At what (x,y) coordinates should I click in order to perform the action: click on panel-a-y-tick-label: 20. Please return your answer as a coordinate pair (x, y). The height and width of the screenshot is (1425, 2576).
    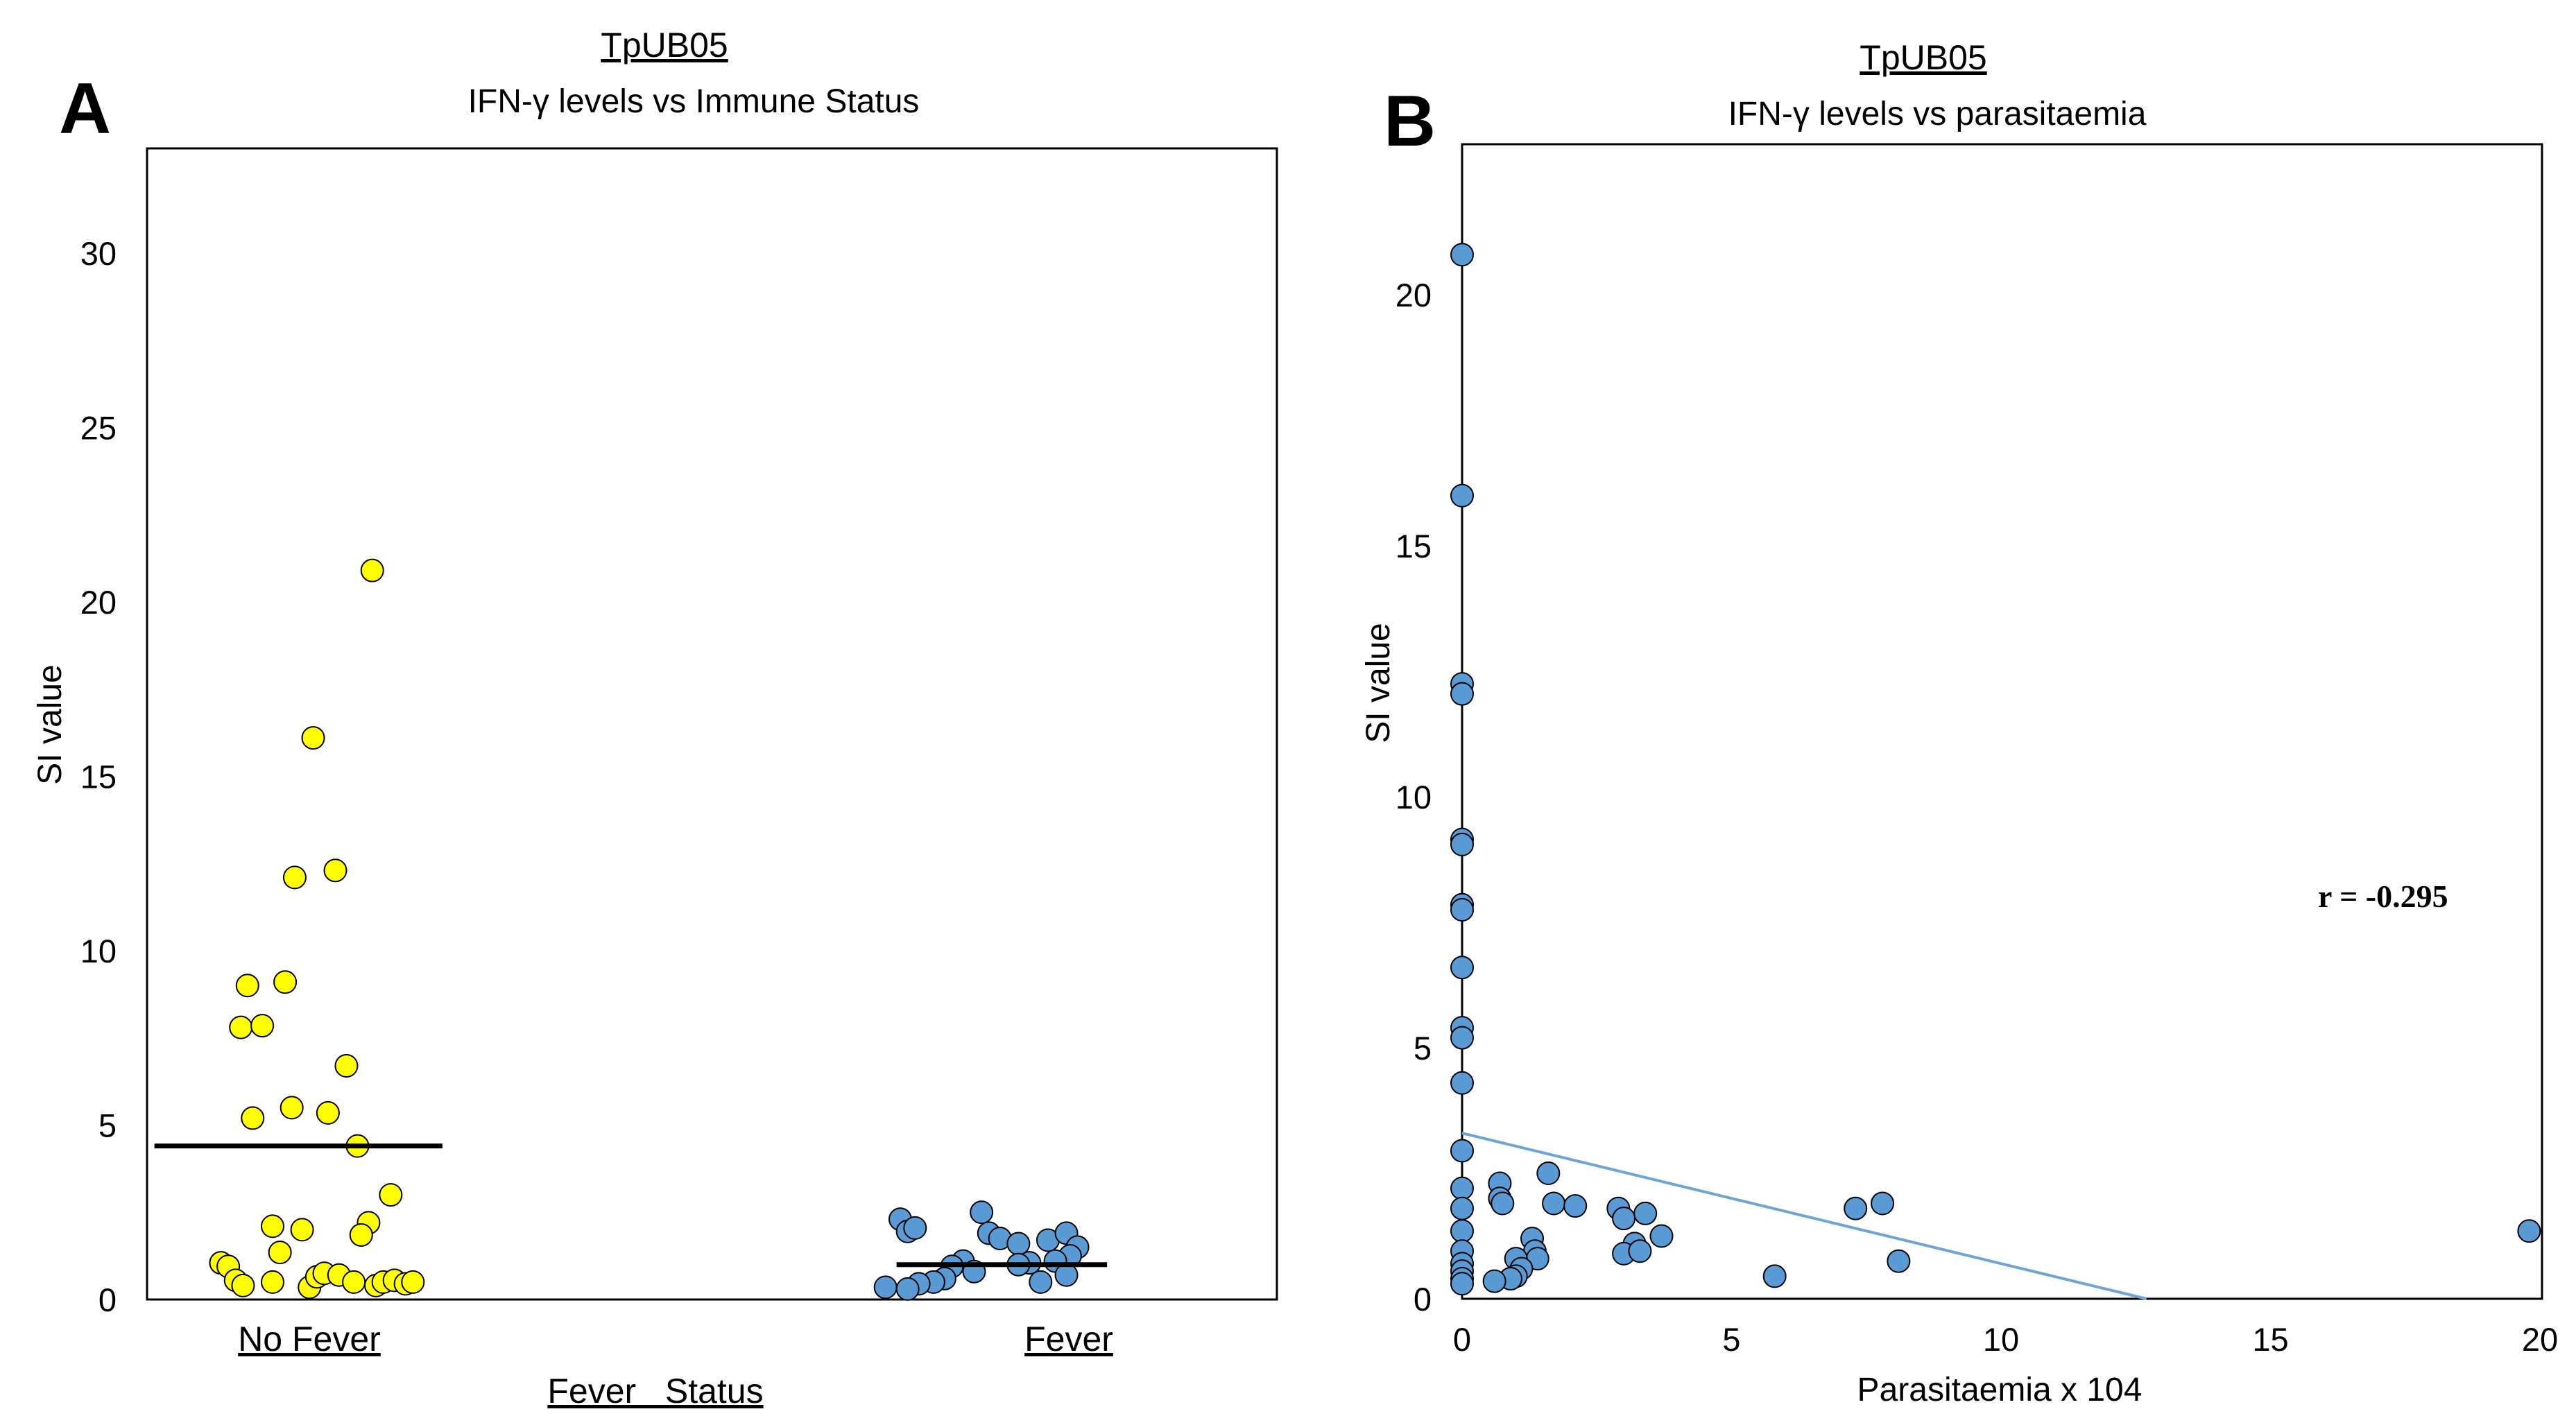
    Looking at the image, I should click on (98, 602).